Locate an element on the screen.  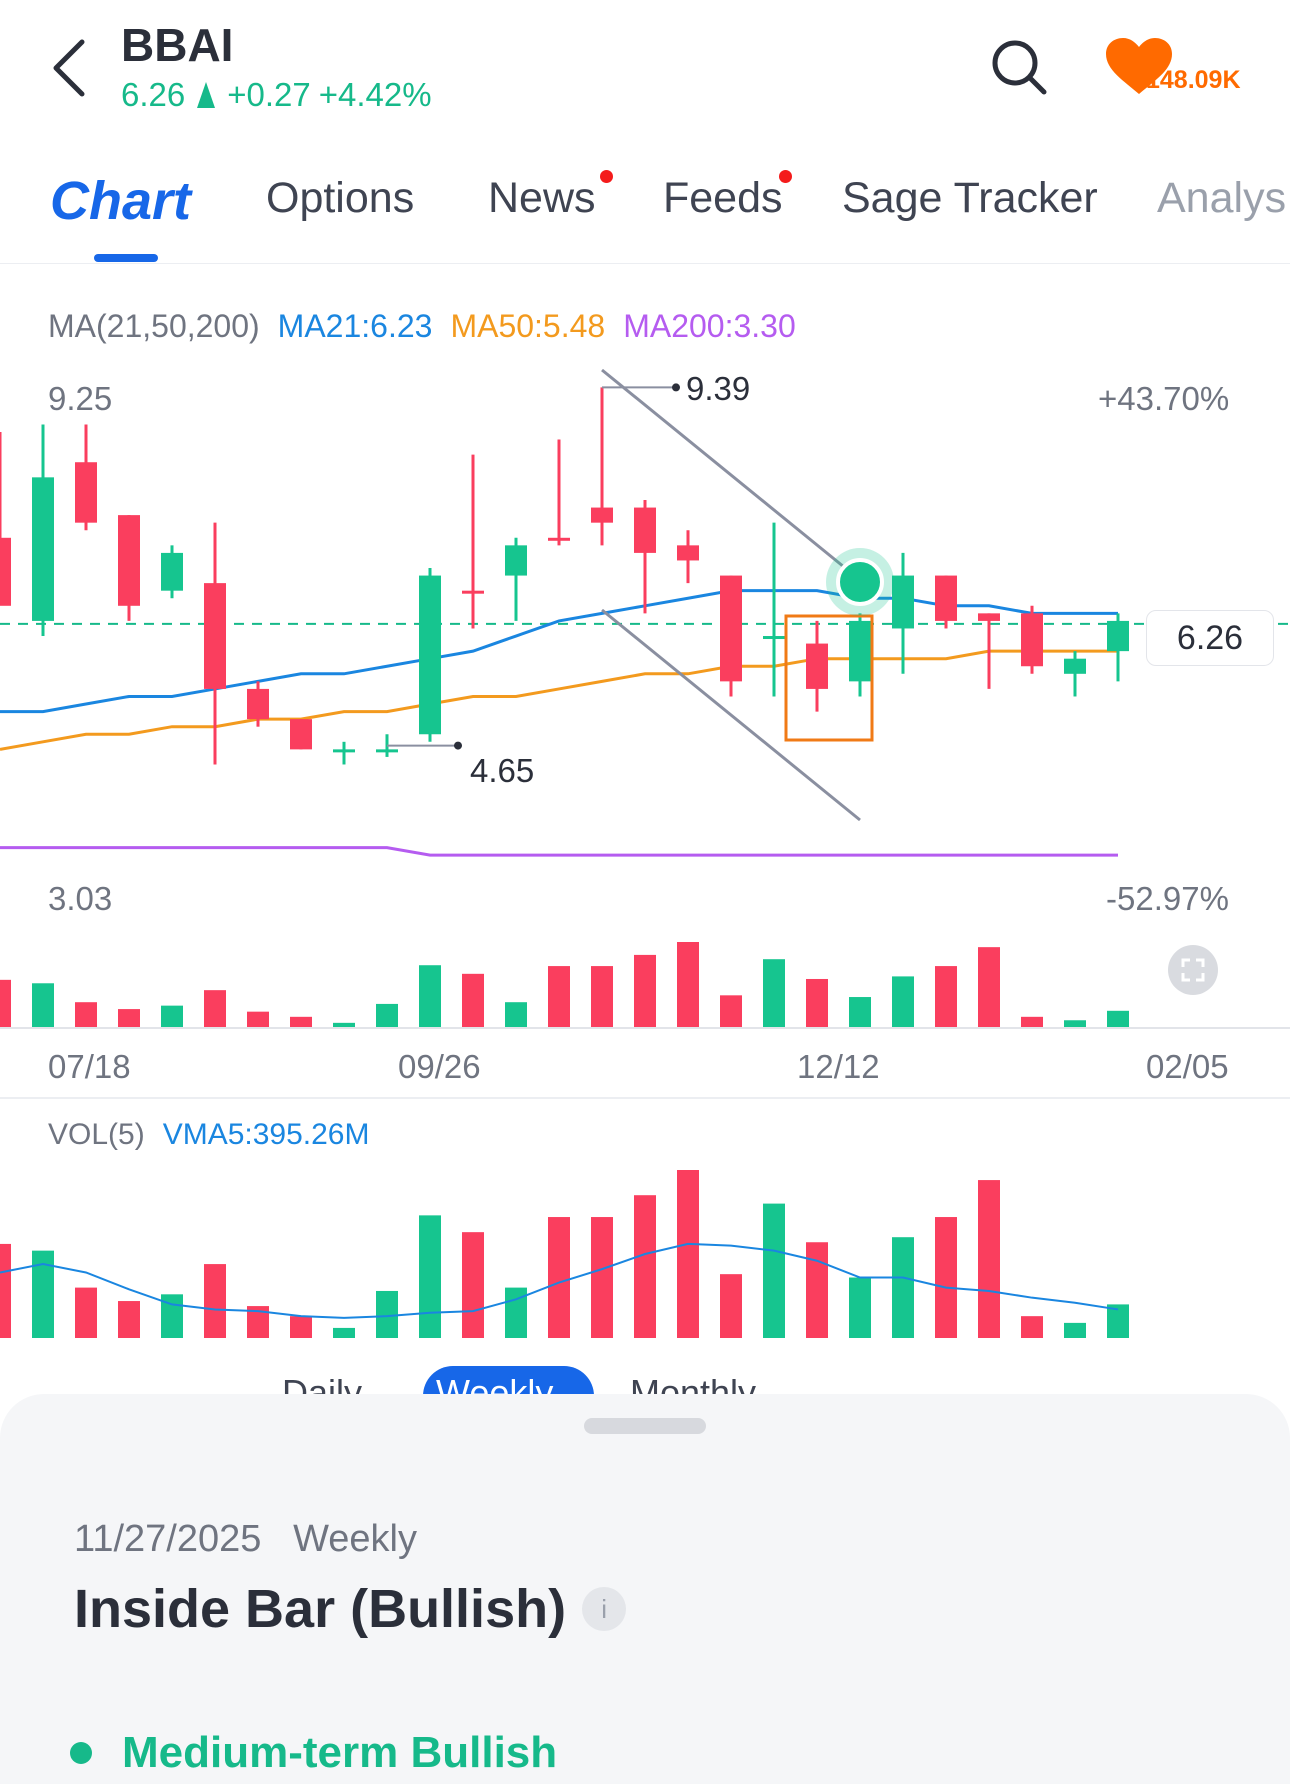
volume-legend: VOL(5) VMA5:395.26M is located at coordinates (208, 1135).